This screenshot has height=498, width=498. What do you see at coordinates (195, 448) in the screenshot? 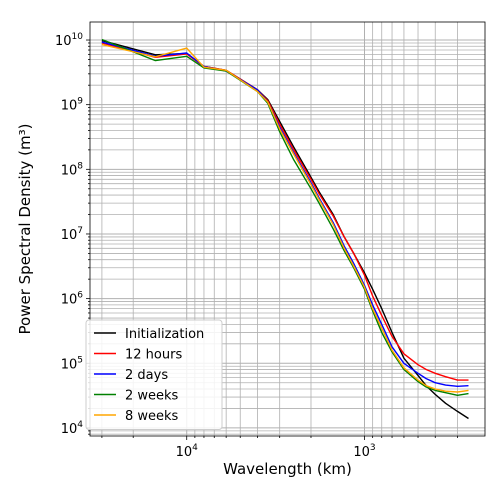
I see `x-tick-label-exponent: 4` at bounding box center [195, 448].